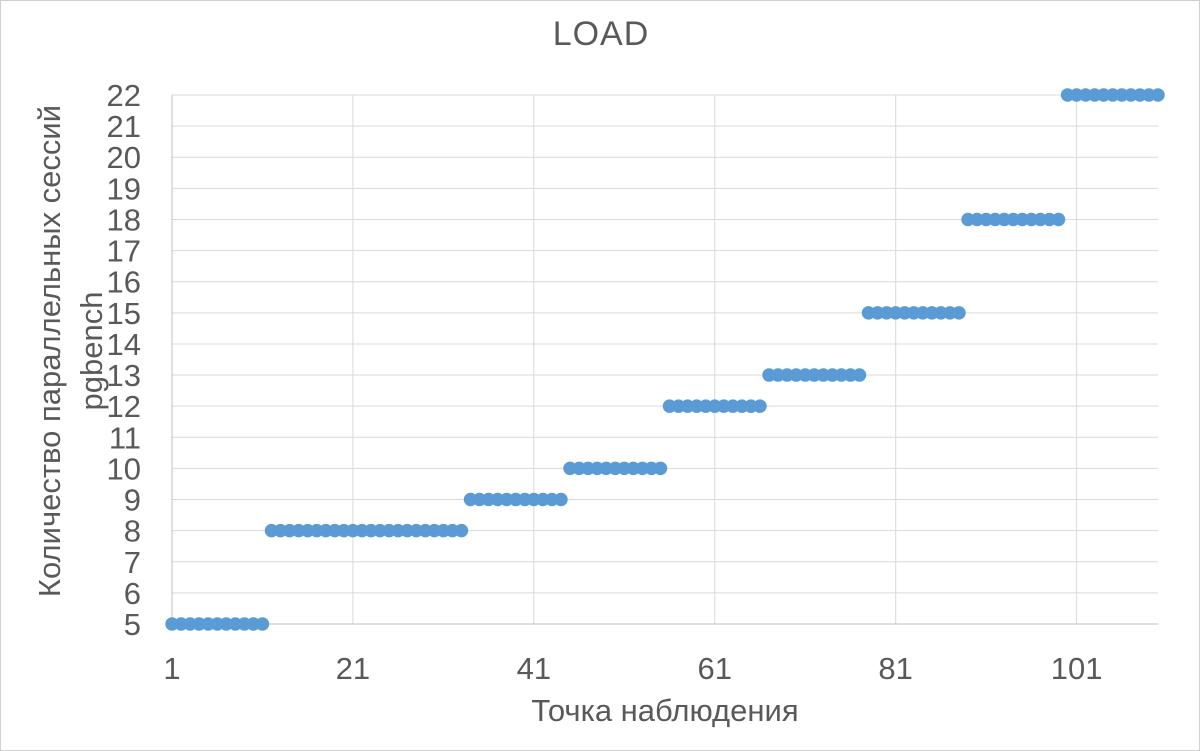  What do you see at coordinates (632, 668) in the screenshot?
I see `x-axis-tick-labels: 1 21 41 61 81 101` at bounding box center [632, 668].